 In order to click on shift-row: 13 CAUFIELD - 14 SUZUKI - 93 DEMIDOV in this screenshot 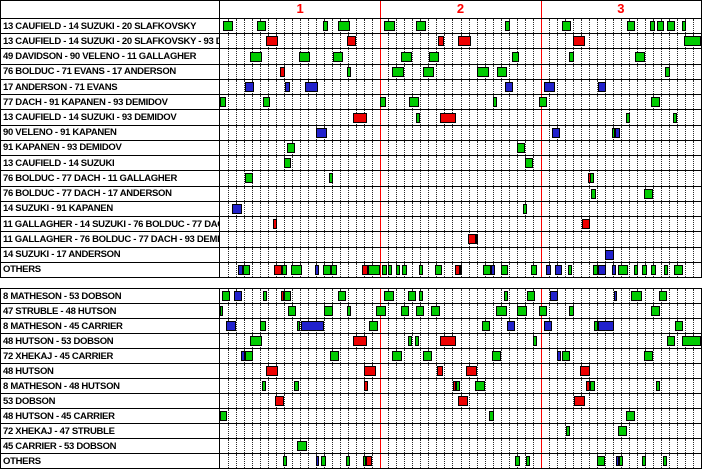, I will do `click(351, 117)`.